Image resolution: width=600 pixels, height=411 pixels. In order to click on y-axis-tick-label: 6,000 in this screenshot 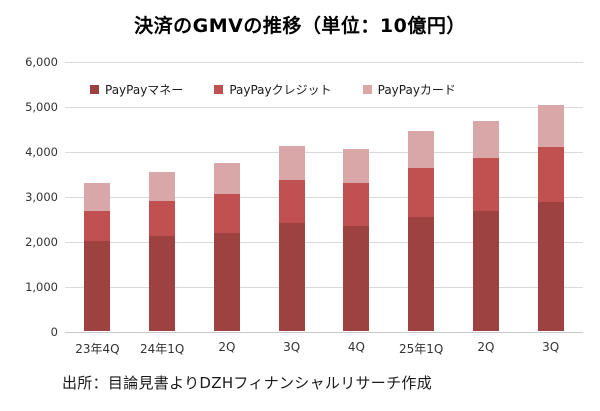, I will do `click(41, 62)`.